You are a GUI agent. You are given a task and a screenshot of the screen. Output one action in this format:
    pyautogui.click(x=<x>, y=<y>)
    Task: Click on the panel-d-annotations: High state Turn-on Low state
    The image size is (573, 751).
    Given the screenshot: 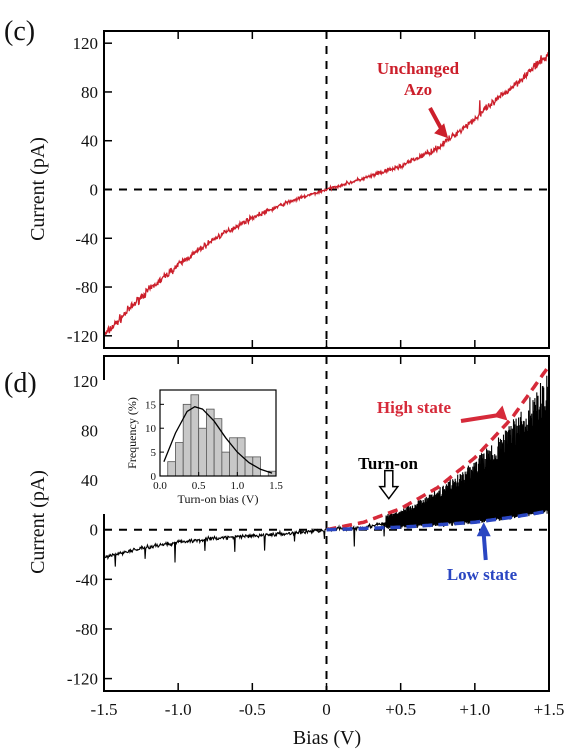 What is the action you would take?
    pyautogui.click(x=438, y=491)
    